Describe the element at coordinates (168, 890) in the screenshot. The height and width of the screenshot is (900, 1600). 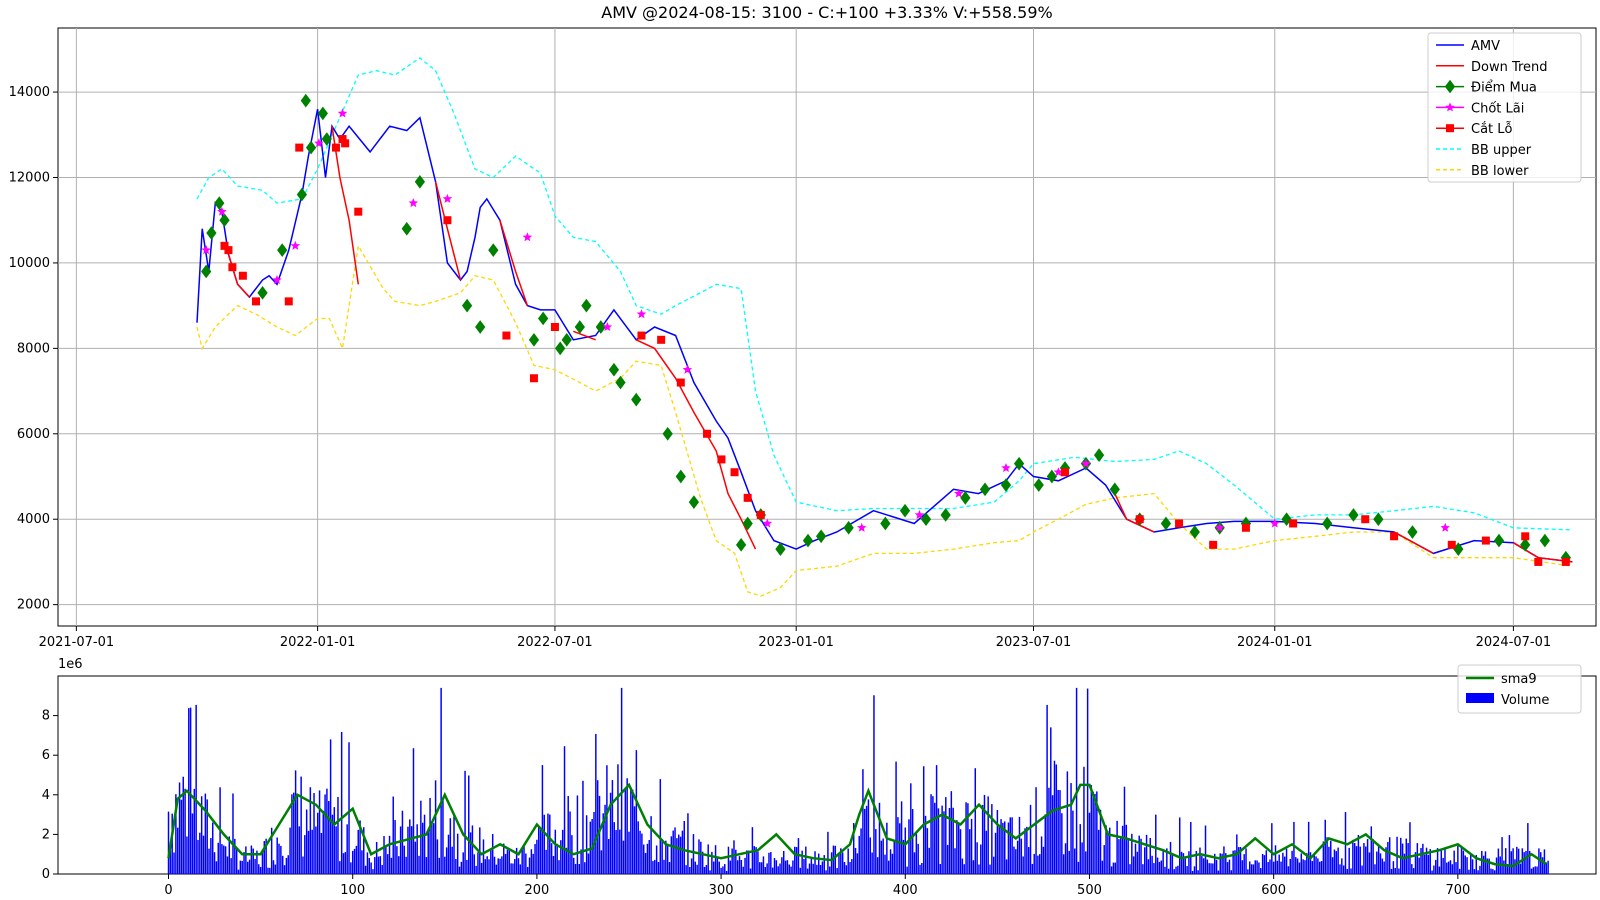
I see `volume-x-tick-label: 0` at that location.